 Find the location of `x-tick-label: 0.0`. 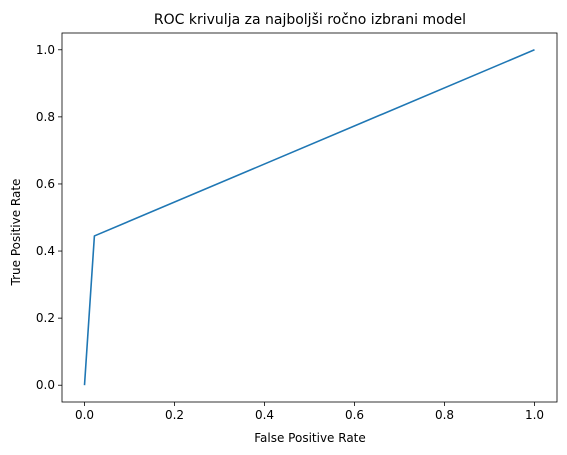

x-tick-label: 0.0 is located at coordinates (84, 415).